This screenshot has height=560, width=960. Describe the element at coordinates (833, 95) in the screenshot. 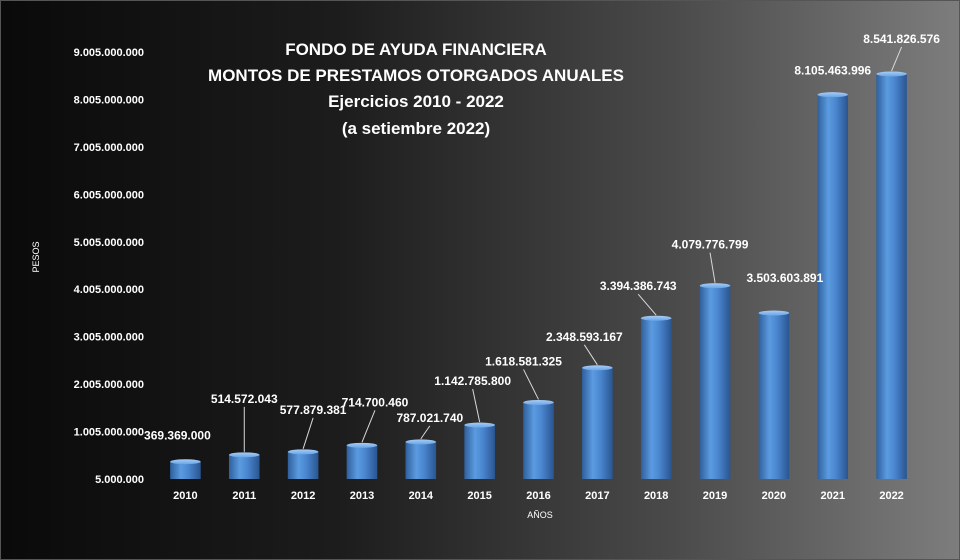

I see `bar-cap-2021` at that location.